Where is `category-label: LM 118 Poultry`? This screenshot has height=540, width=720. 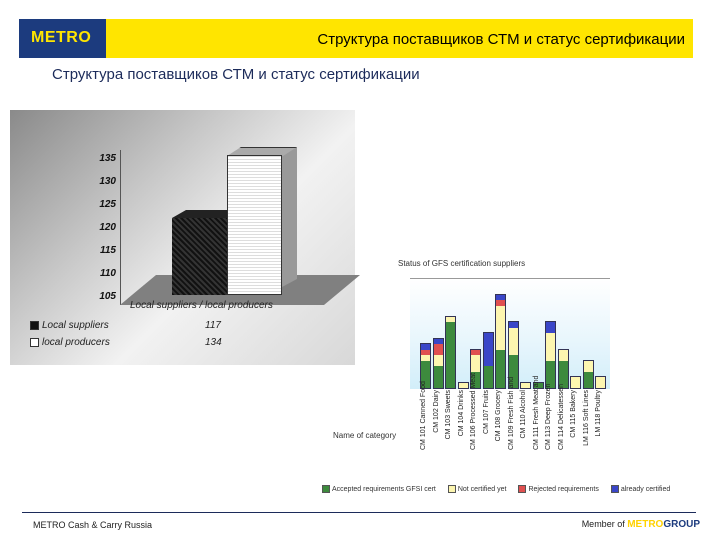
category-label: LM 118 Poultry is located at coordinates (598, 413).